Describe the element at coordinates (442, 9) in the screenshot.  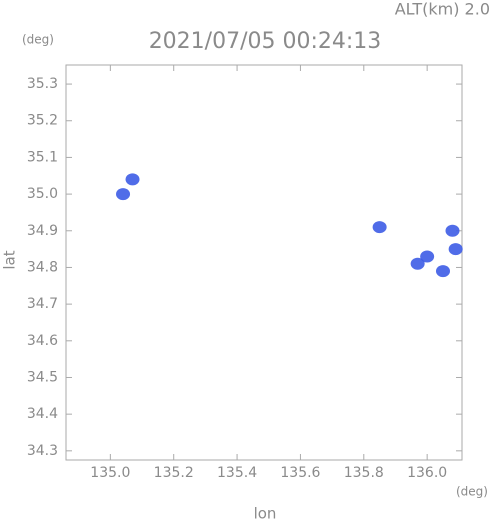
I see `altitude-label: ALT(km) 2.0` at that location.